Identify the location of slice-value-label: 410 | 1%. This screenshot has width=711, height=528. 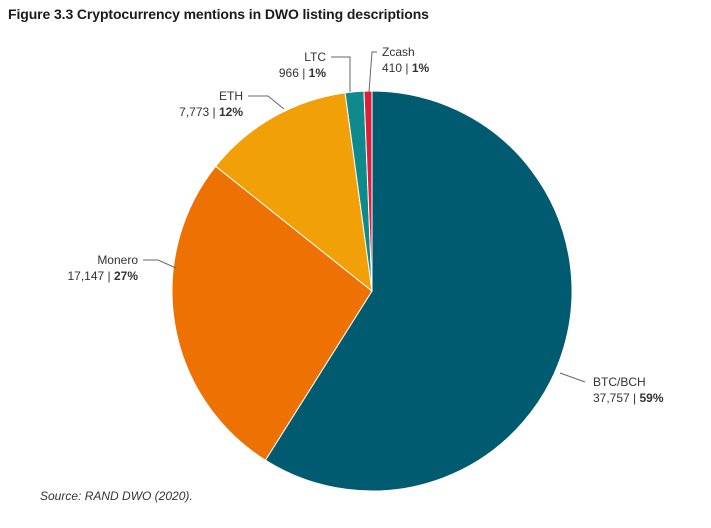
(405, 68).